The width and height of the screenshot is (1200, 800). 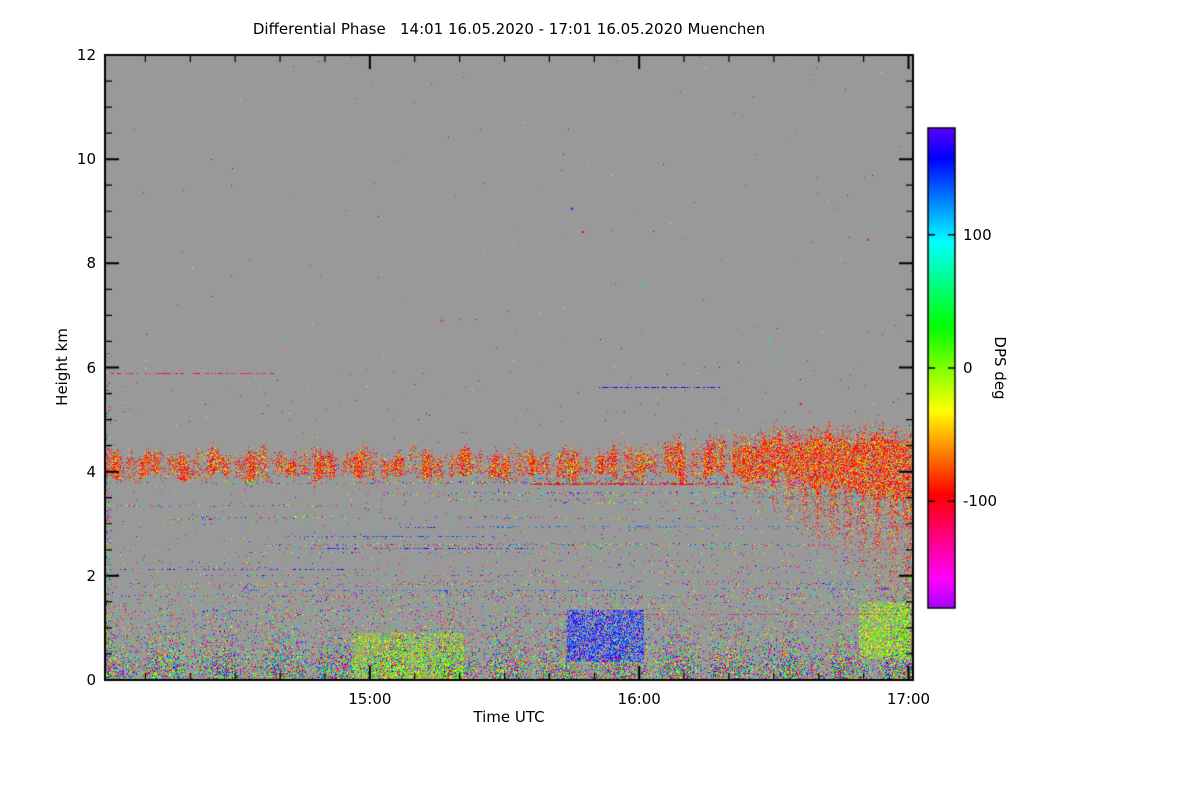 What do you see at coordinates (509, 717) in the screenshot?
I see `x-axis-label: Time UTC` at bounding box center [509, 717].